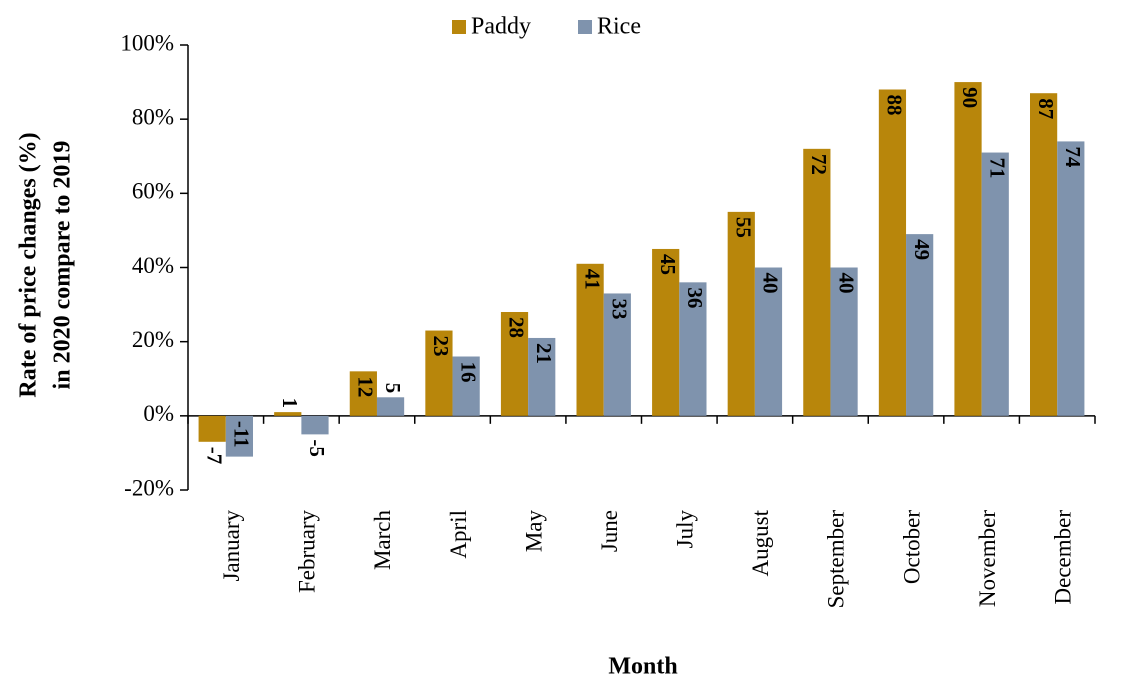  I want to click on value-label: 41, so click(592, 279).